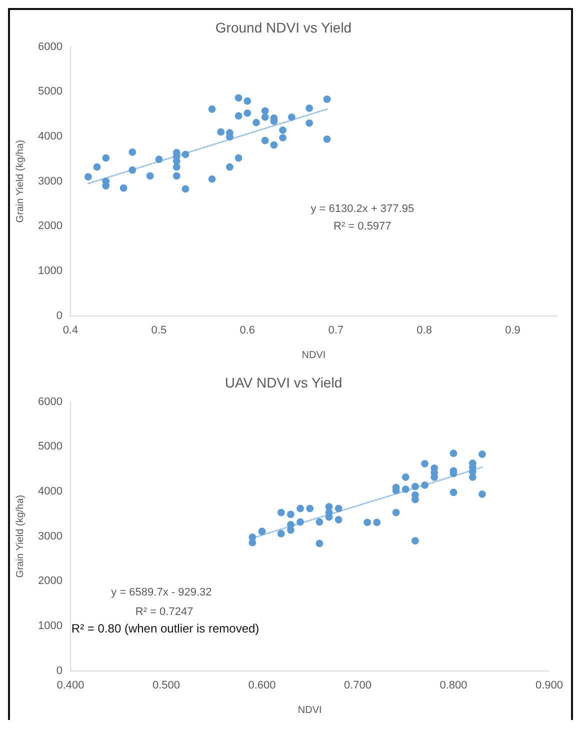 The width and height of the screenshot is (581, 732). Describe the element at coordinates (512, 330) in the screenshot. I see `x-tick-label: 0.9` at that location.